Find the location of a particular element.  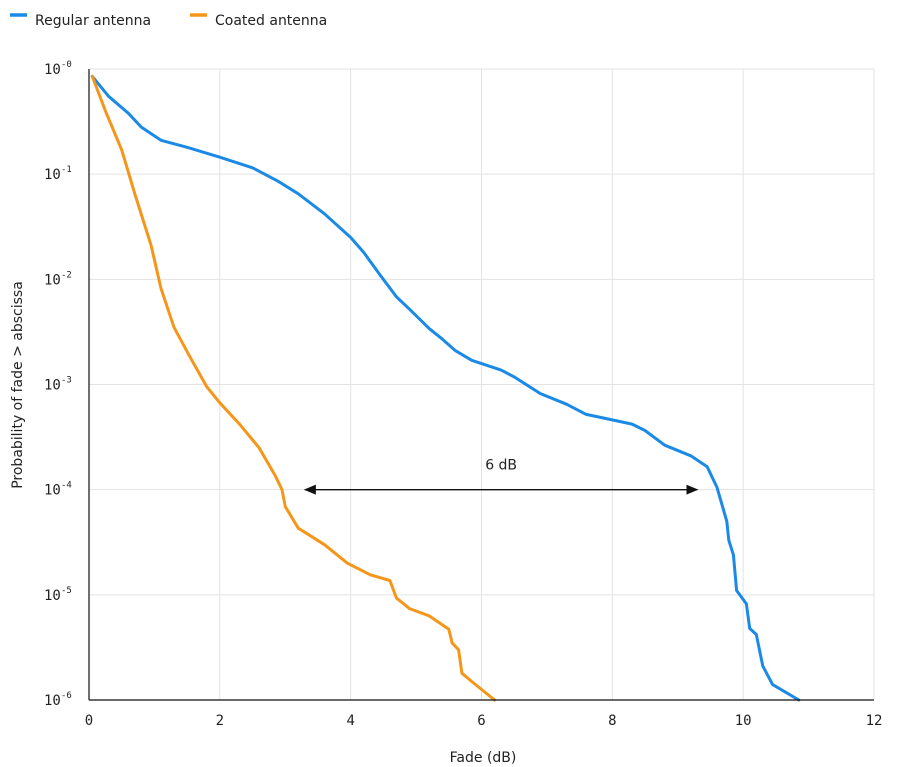

y-tick-exponent: -0 is located at coordinates (66, 65).